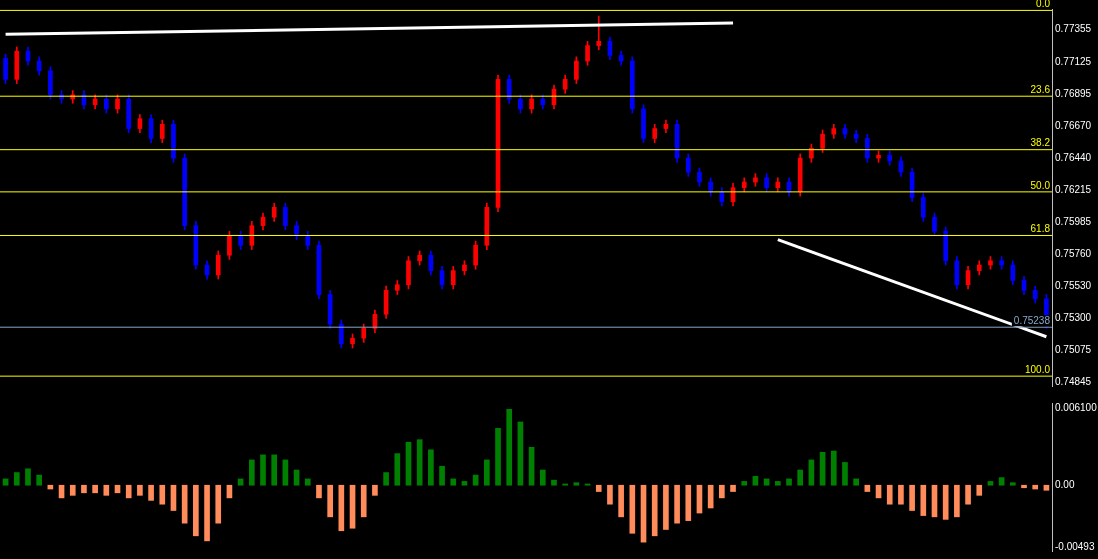  What do you see at coordinates (1076, 407) in the screenshot?
I see `y-tick-label: 0.006100` at bounding box center [1076, 407].